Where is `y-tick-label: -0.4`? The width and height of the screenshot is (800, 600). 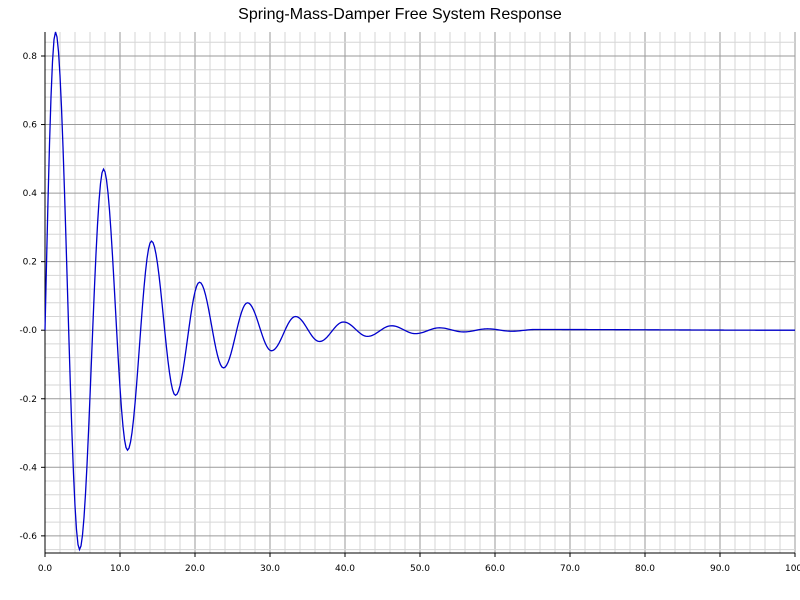
y-tick-label: -0.4 is located at coordinates (28, 468).